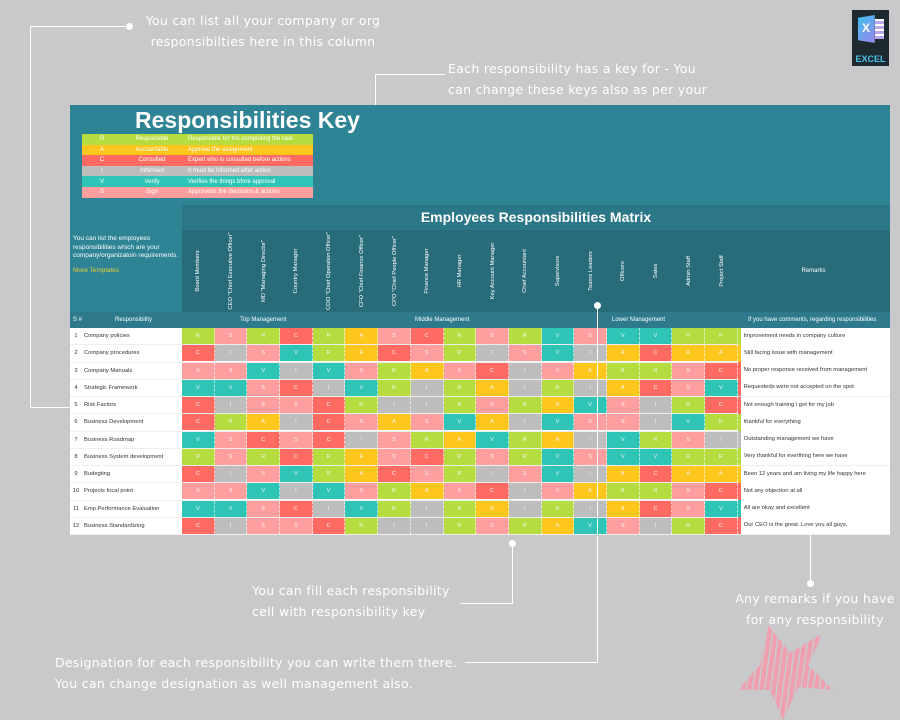 The width and height of the screenshot is (900, 720). Describe the element at coordinates (813, 491) in the screenshot. I see `remark-cell: Not any objection at all` at that location.